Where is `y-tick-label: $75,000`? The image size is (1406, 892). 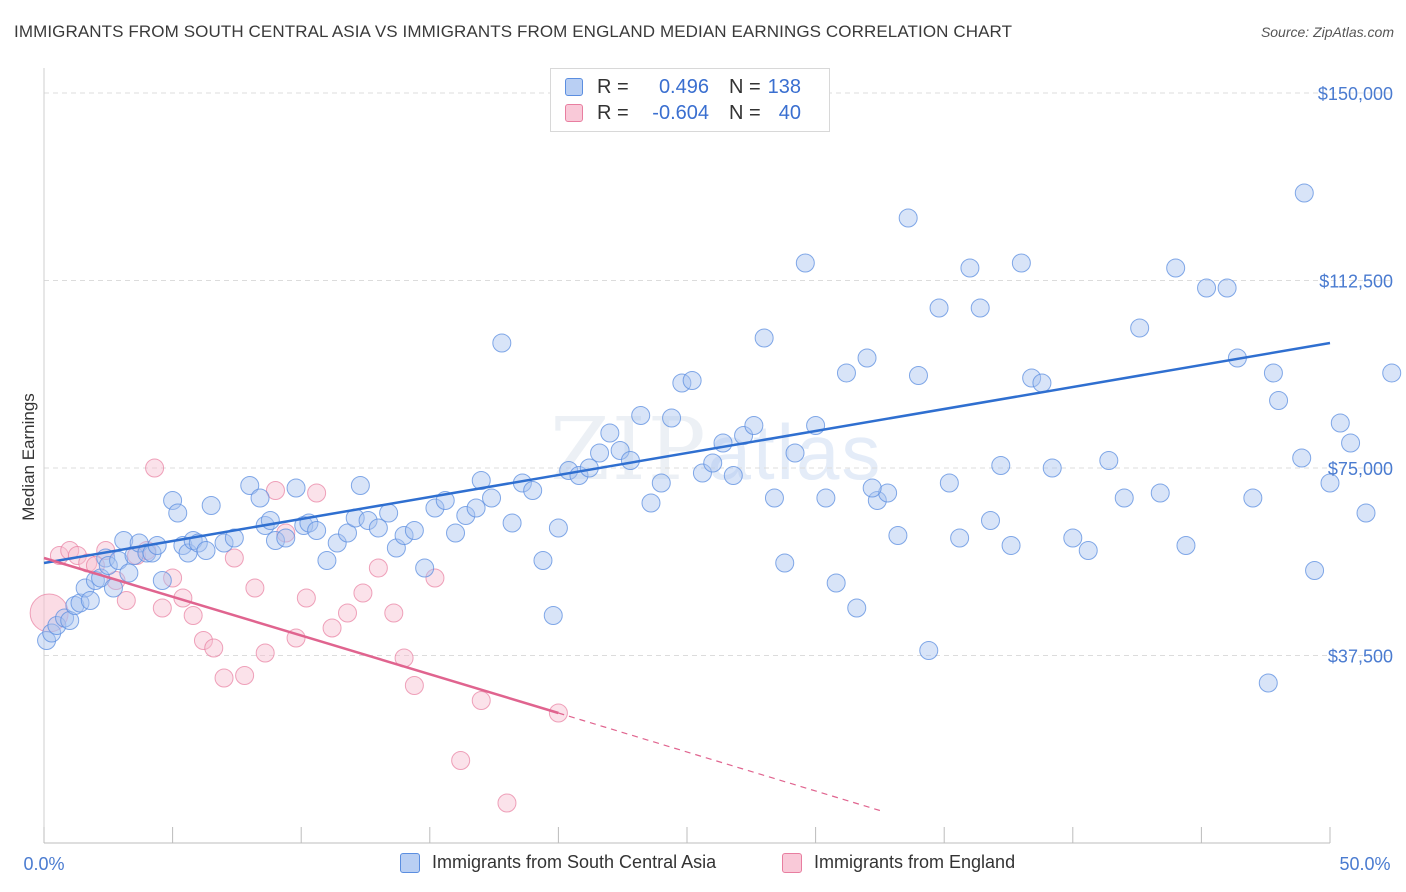 y-tick-label: $75,000 is located at coordinates (1360, 469).